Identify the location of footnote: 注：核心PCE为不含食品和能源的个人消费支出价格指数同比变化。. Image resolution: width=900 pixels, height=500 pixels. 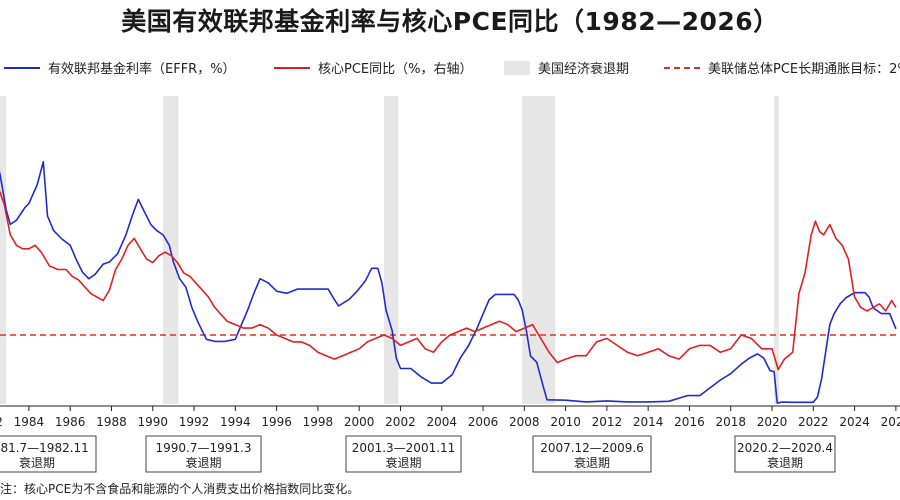
(180, 489).